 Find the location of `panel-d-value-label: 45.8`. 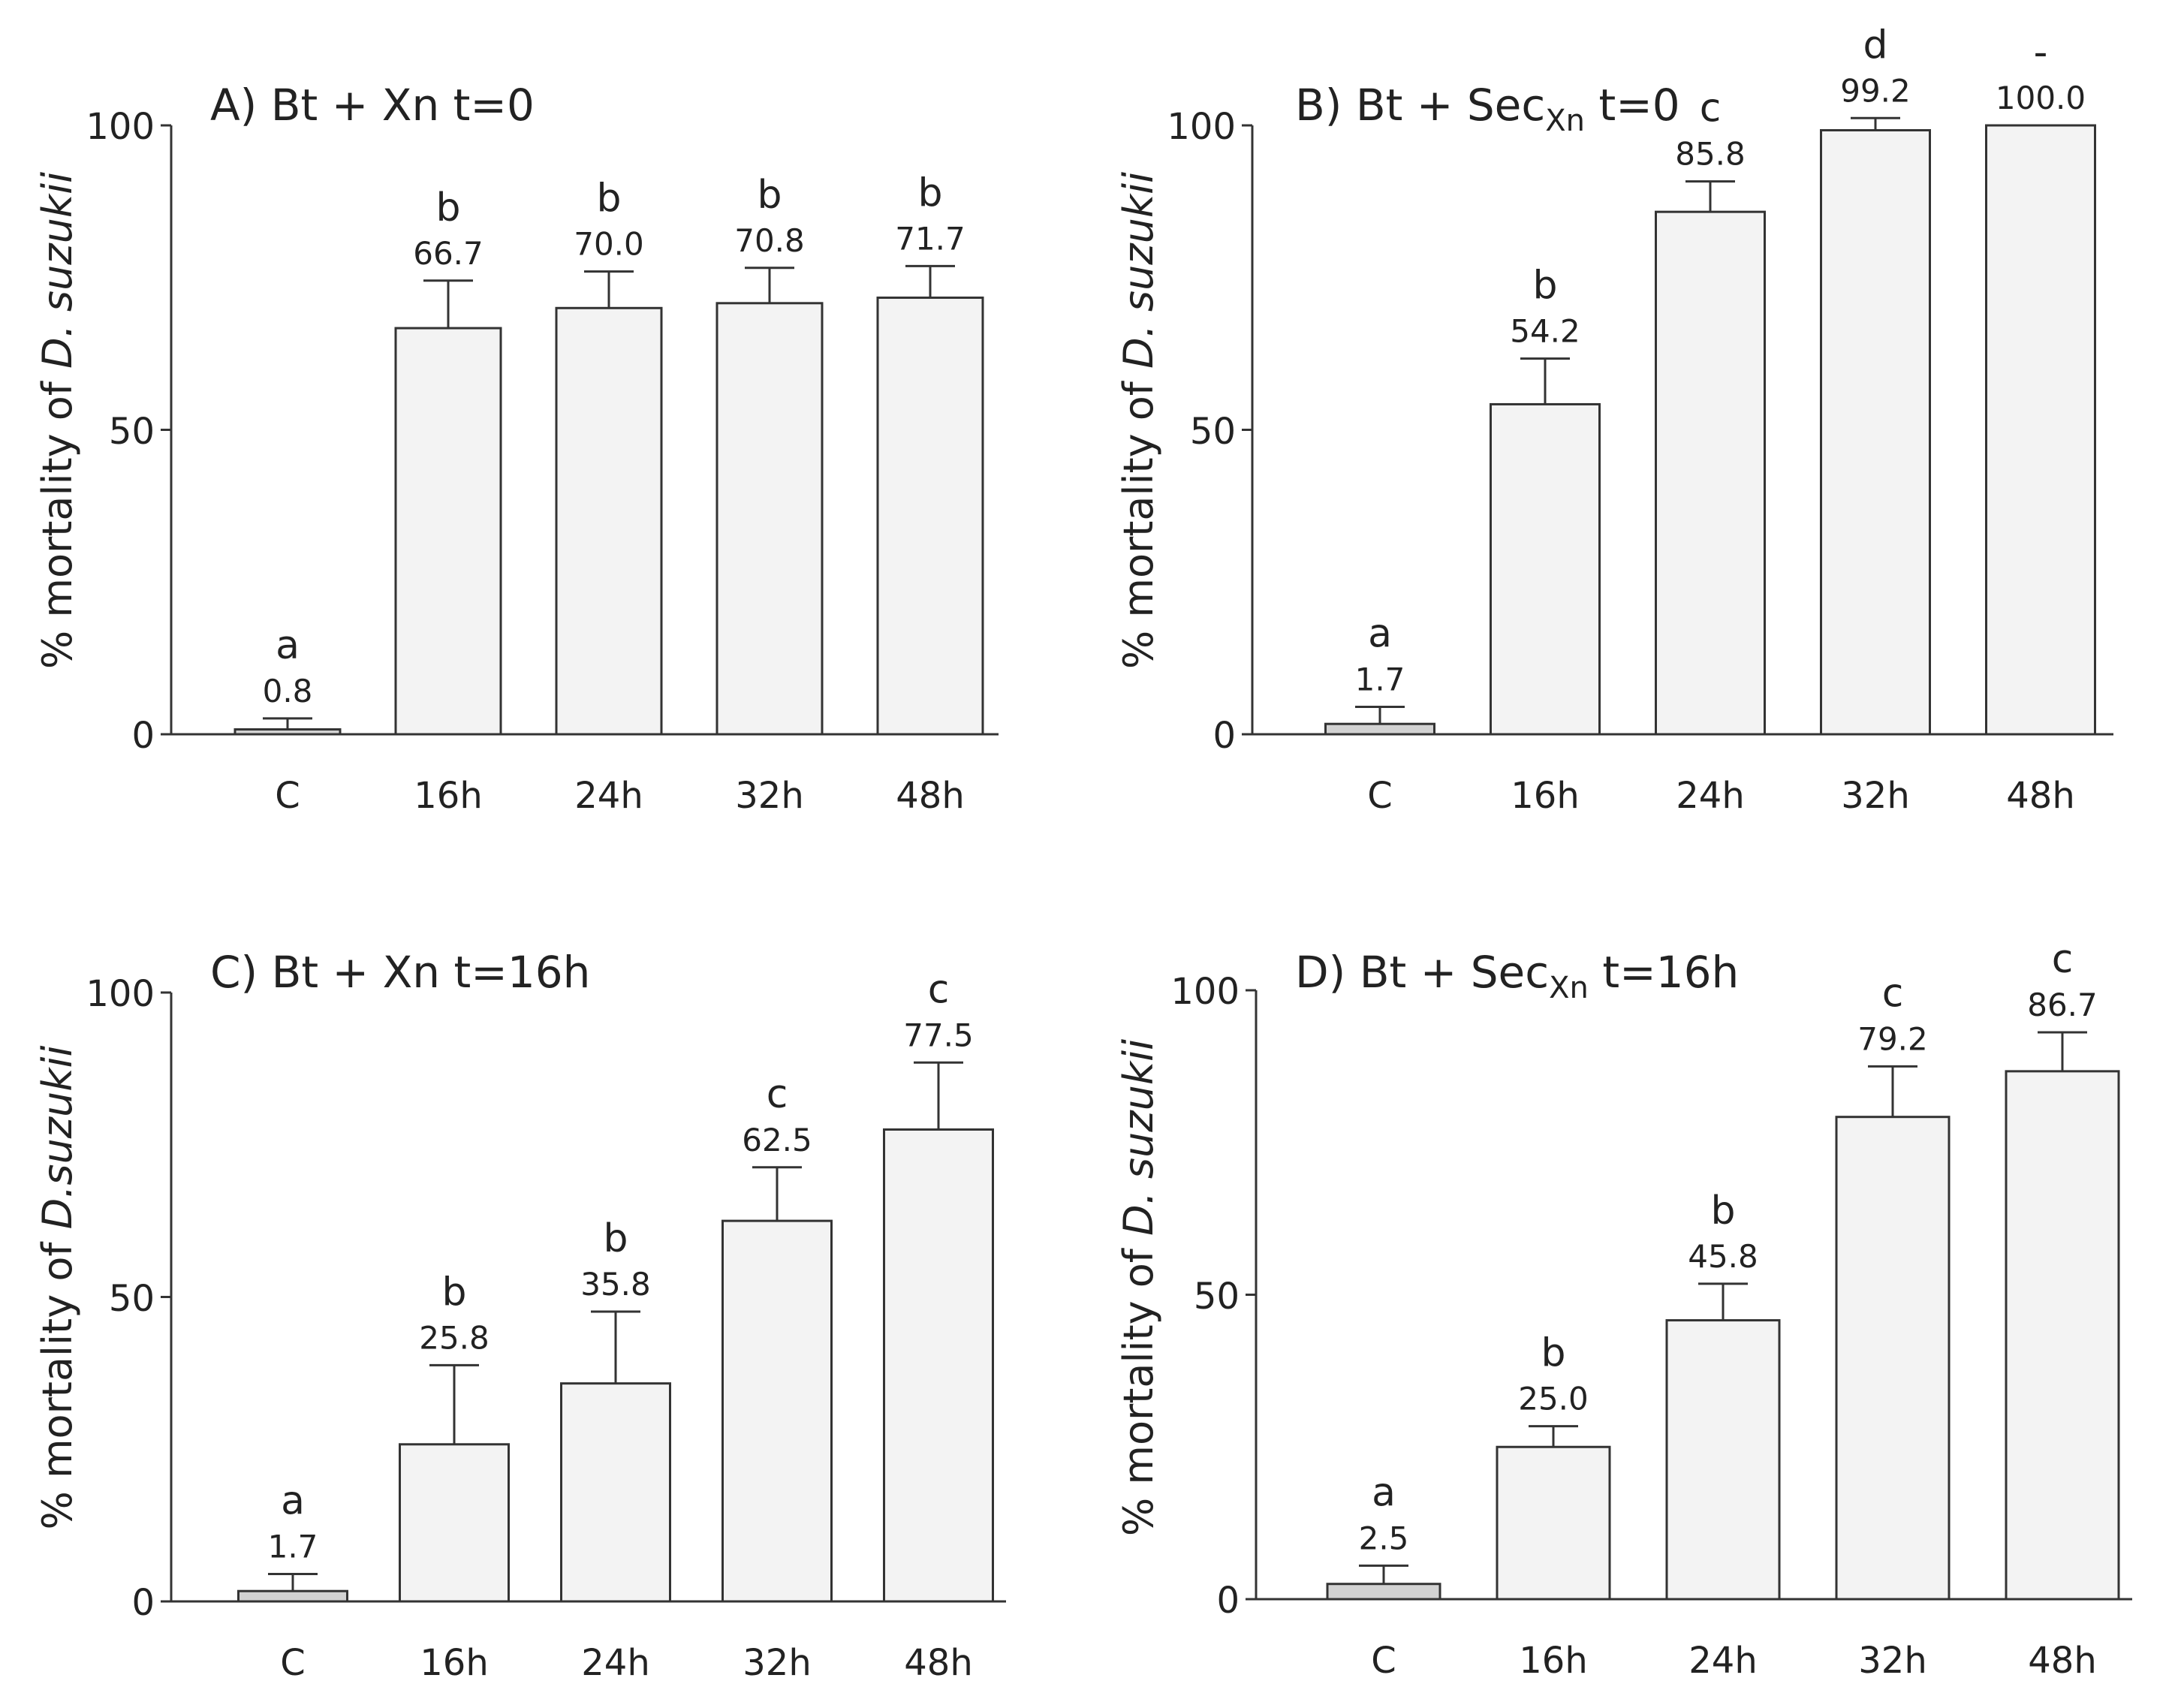

panel-d-value-label: 45.8 is located at coordinates (1723, 1256).